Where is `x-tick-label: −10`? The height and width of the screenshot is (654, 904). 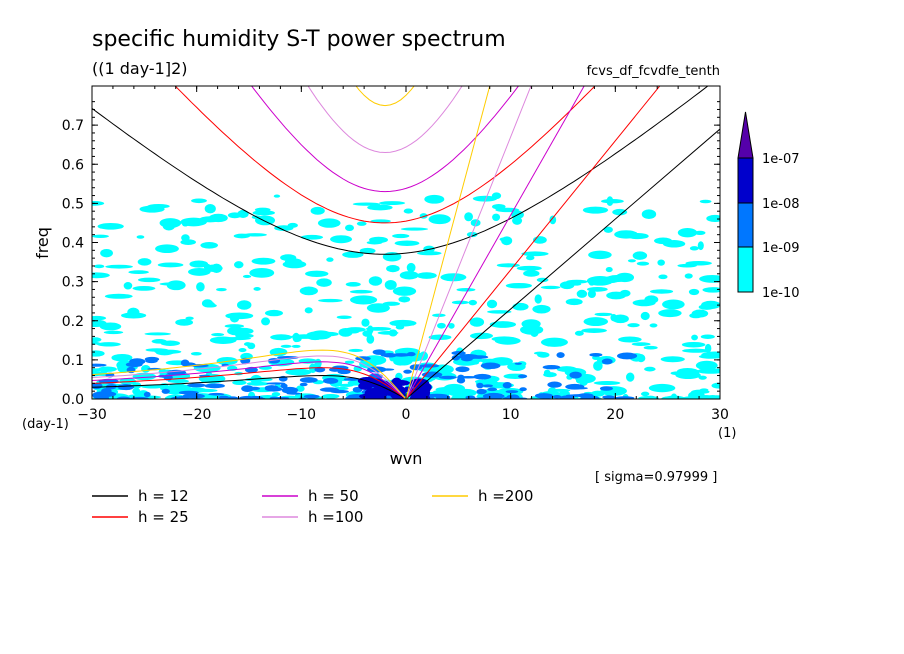
x-tick-label: −10 is located at coordinates (302, 415).